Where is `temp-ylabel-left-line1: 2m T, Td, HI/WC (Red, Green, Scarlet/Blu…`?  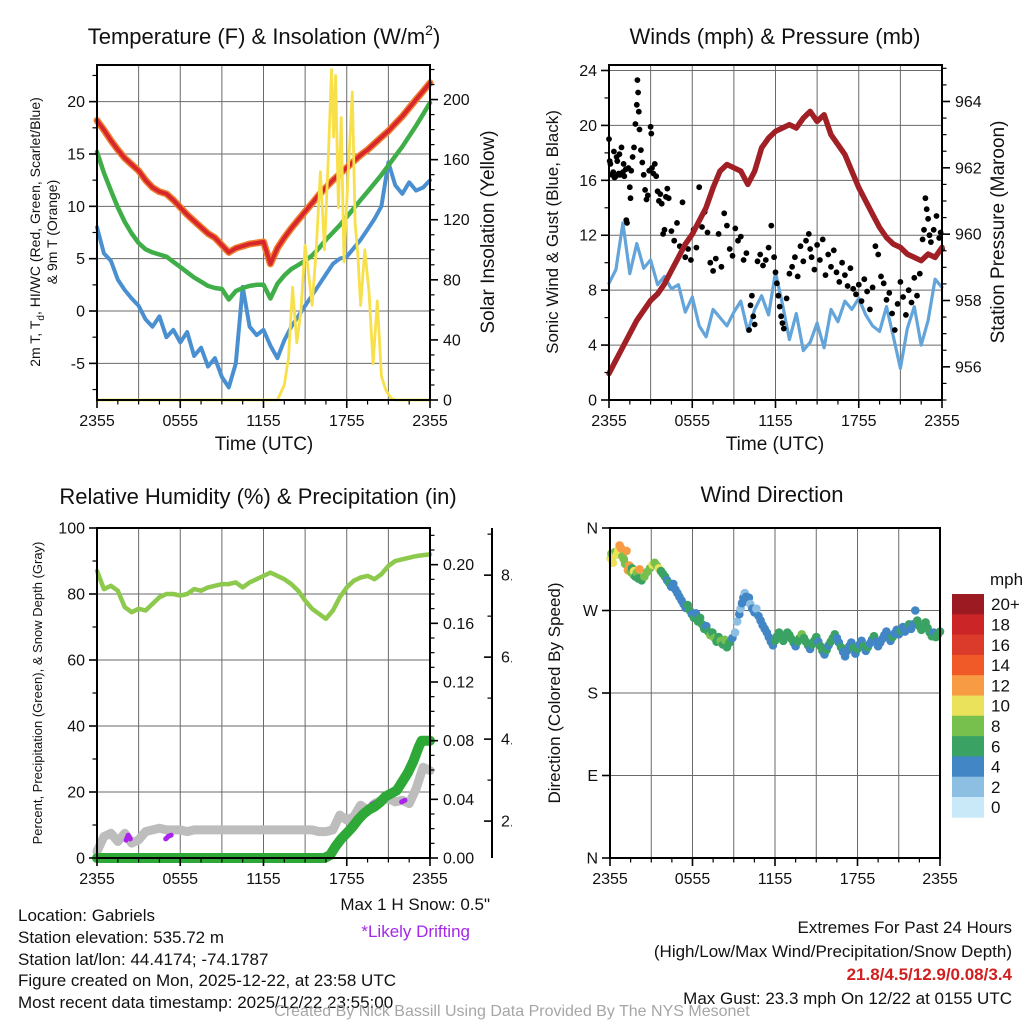 temp-ylabel-left-line1: 2m T, Td, HI/WC (Red, Green, Scarlet/Blu… is located at coordinates (37, 232).